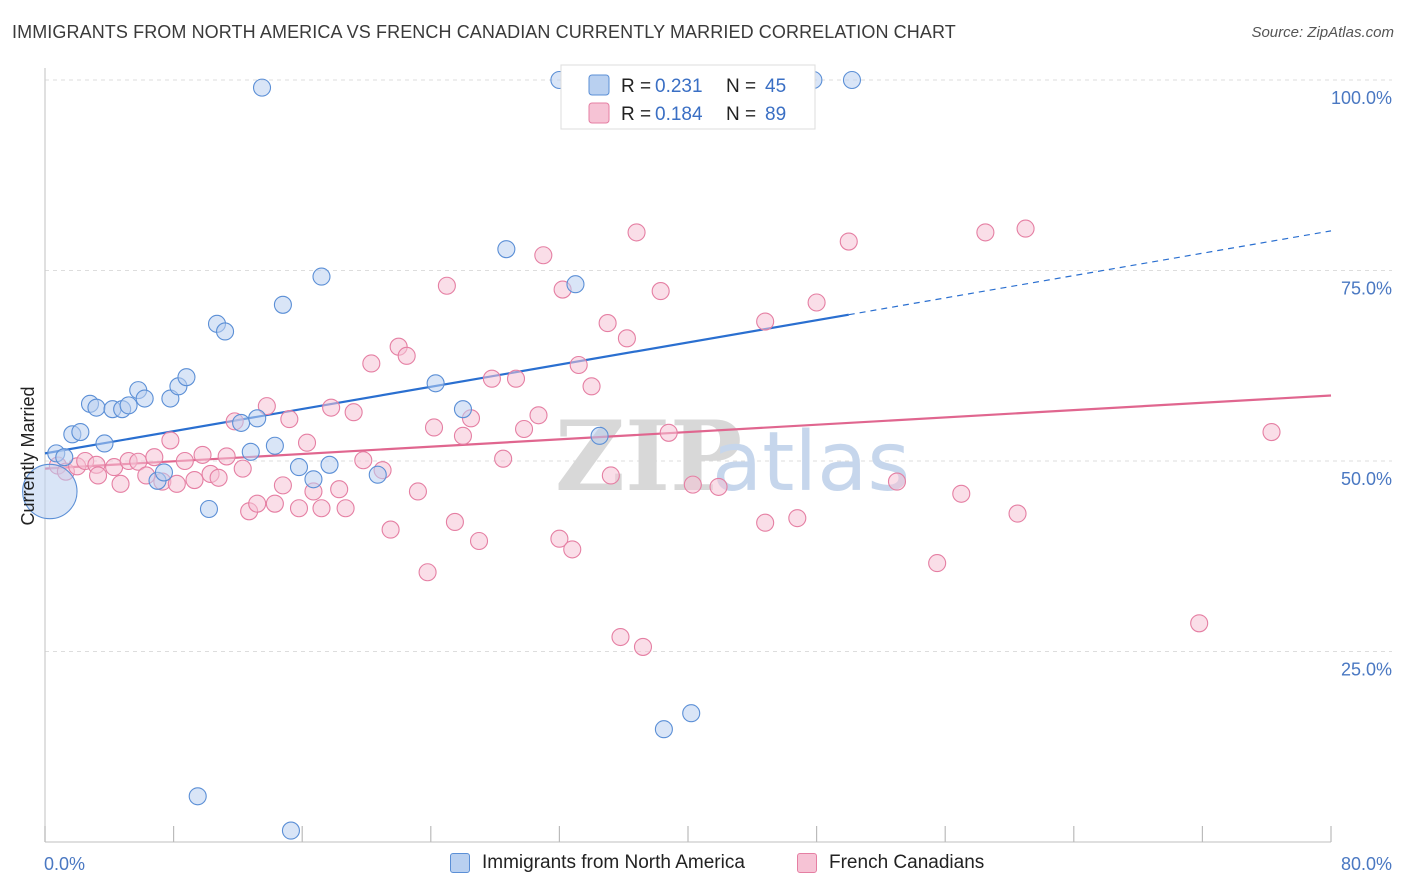 This screenshot has width=1406, height=892. Describe the element at coordinates (1090, 273) in the screenshot. I see `trend-line-immigrants-extension` at that location.